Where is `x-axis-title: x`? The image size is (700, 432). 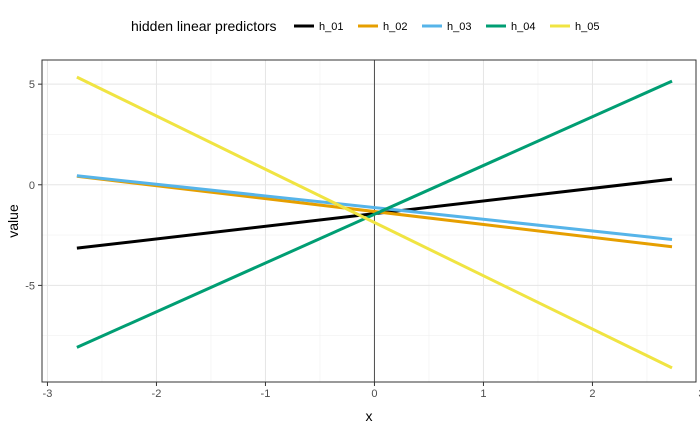
x-axis-title: x is located at coordinates (369, 416).